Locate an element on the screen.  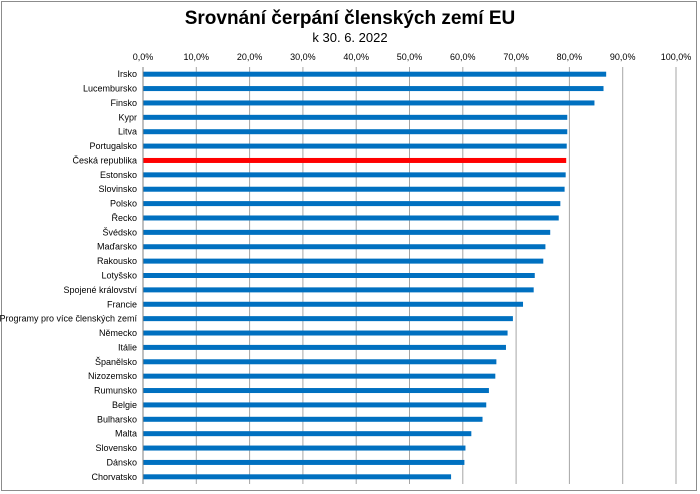
category-label: Itálie is located at coordinates (127, 347).